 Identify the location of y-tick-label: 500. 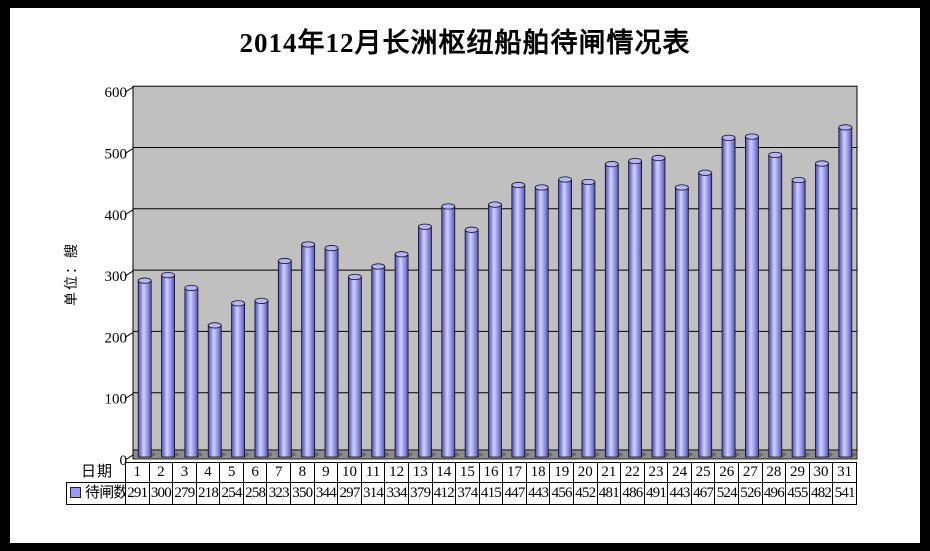
(116, 155).